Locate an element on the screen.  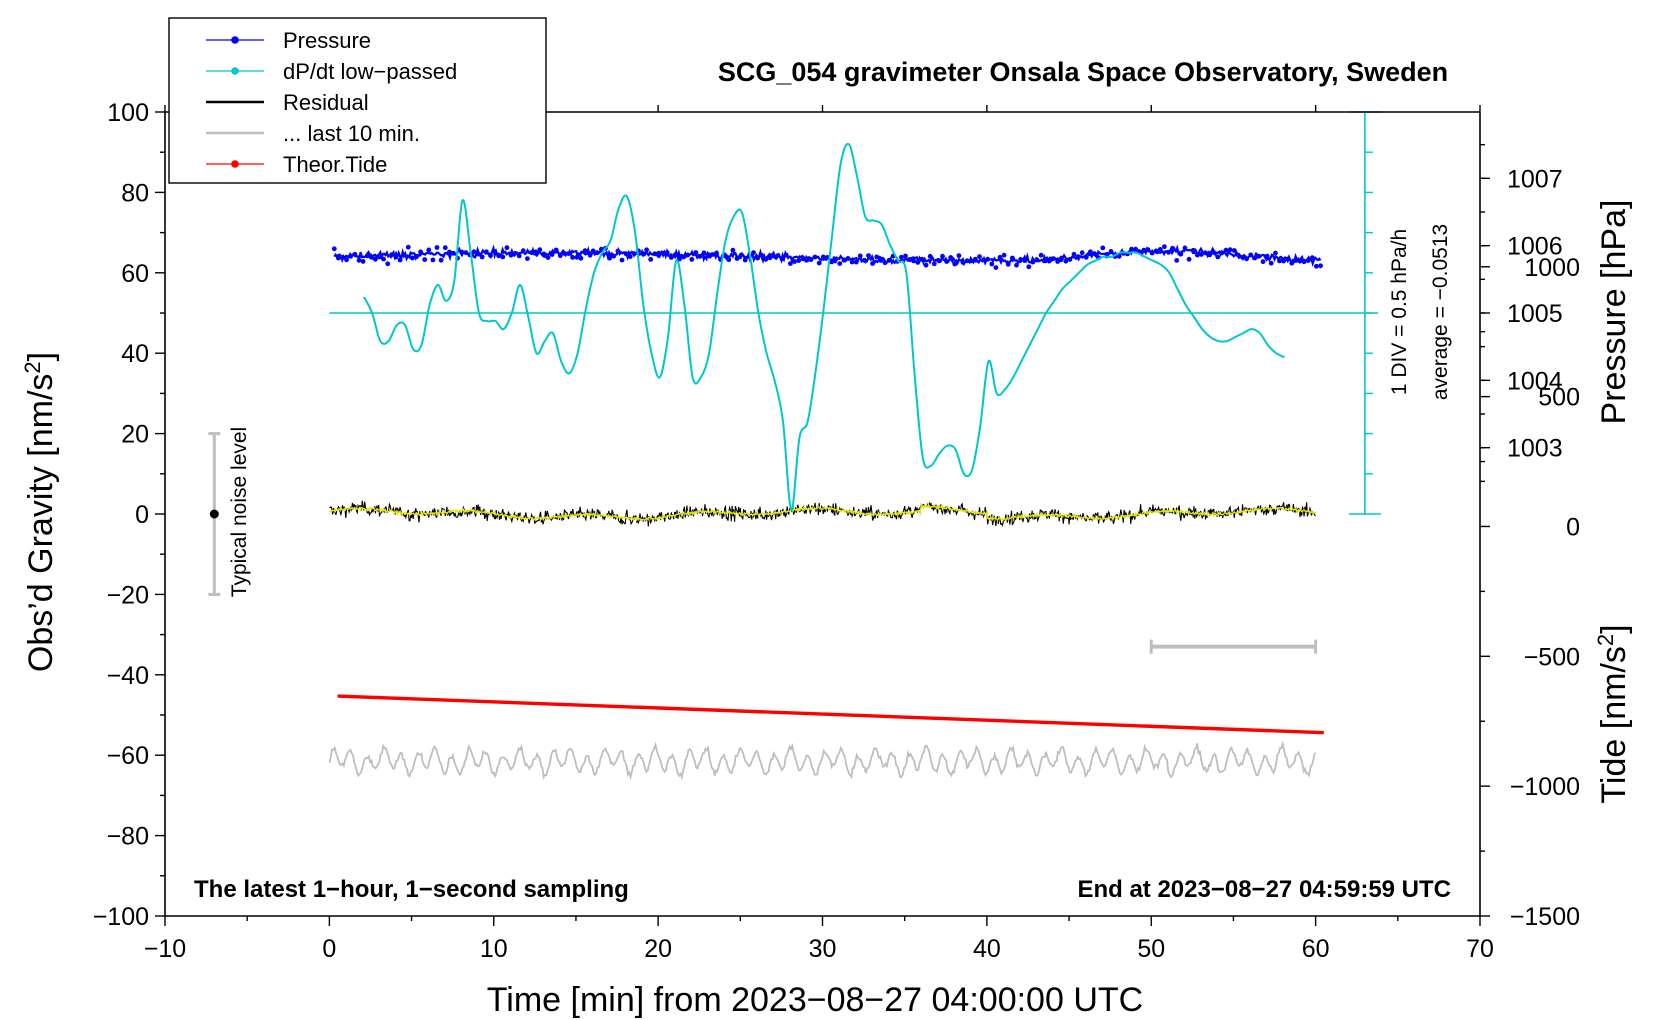
tide-tick-label: −500 is located at coordinates (1552, 657).